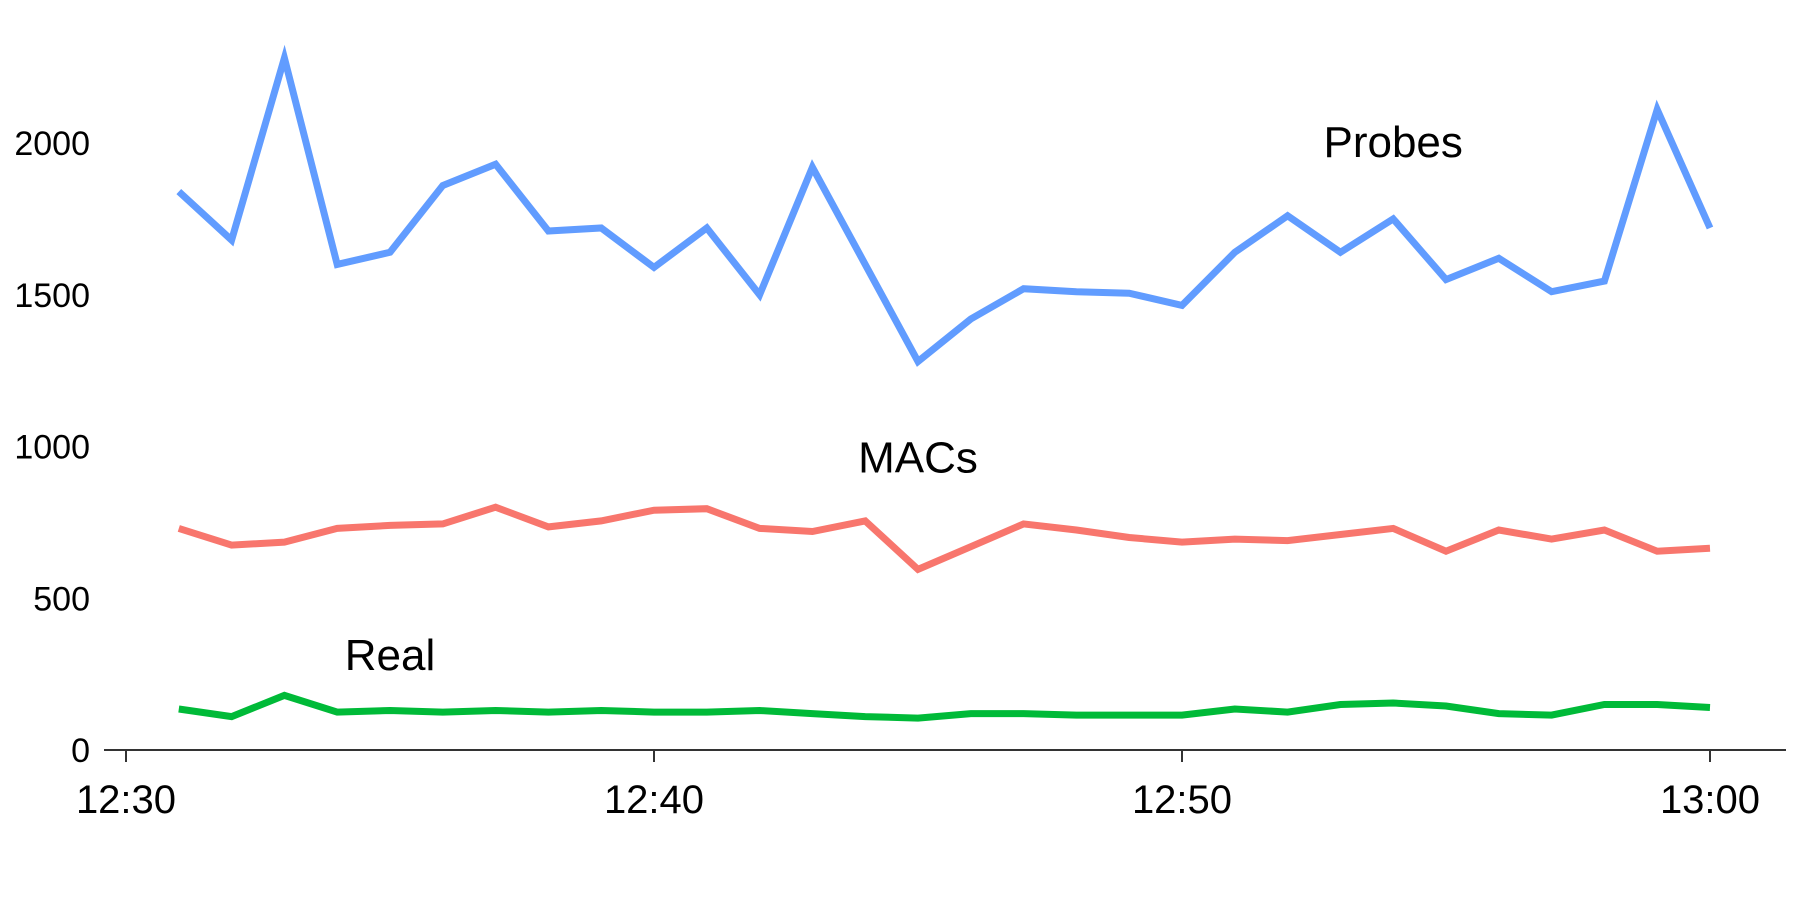  Describe the element at coordinates (126, 800) in the screenshot. I see `x-tick-label: 12:30` at that location.